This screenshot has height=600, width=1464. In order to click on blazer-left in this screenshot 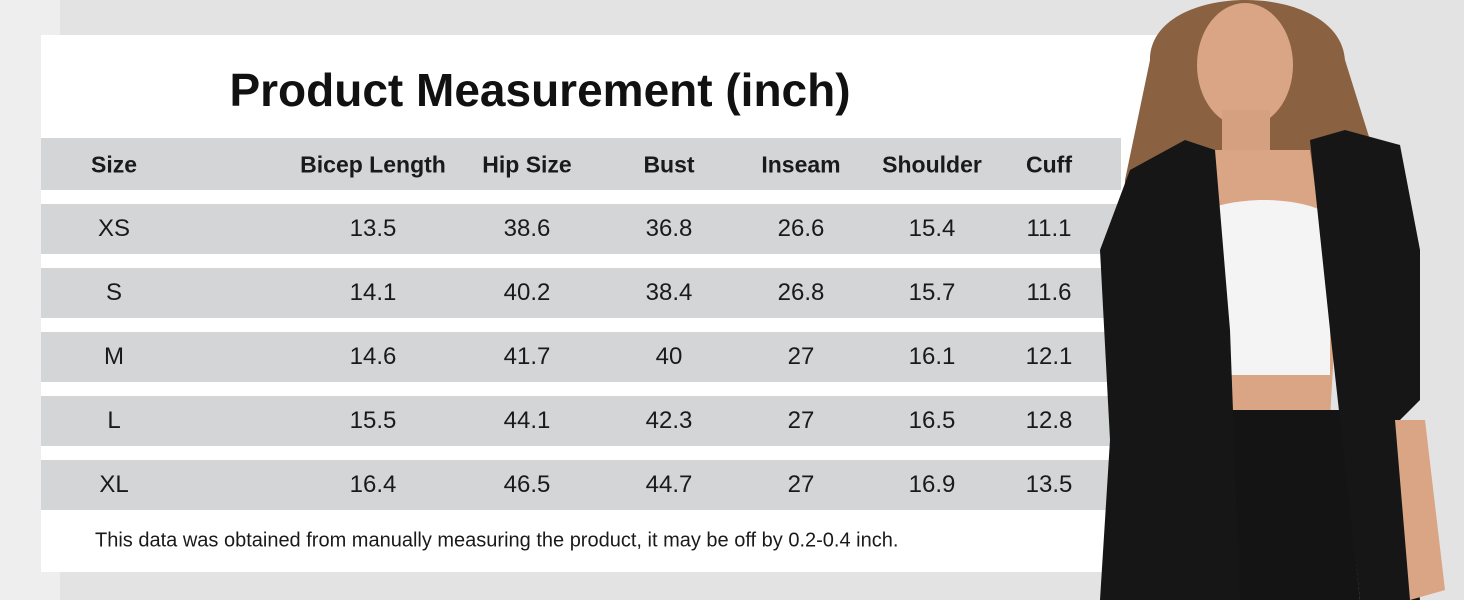, I will do `click(1170, 370)`.